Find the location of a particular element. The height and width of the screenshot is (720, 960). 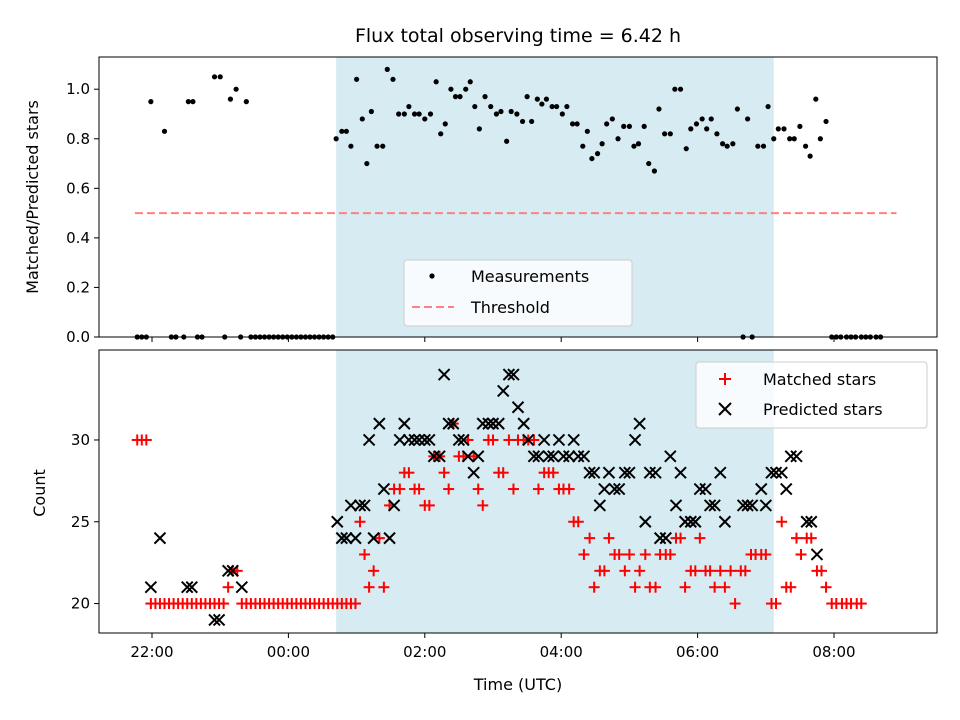

y-tick-label: 1.0 is located at coordinates (78, 89).